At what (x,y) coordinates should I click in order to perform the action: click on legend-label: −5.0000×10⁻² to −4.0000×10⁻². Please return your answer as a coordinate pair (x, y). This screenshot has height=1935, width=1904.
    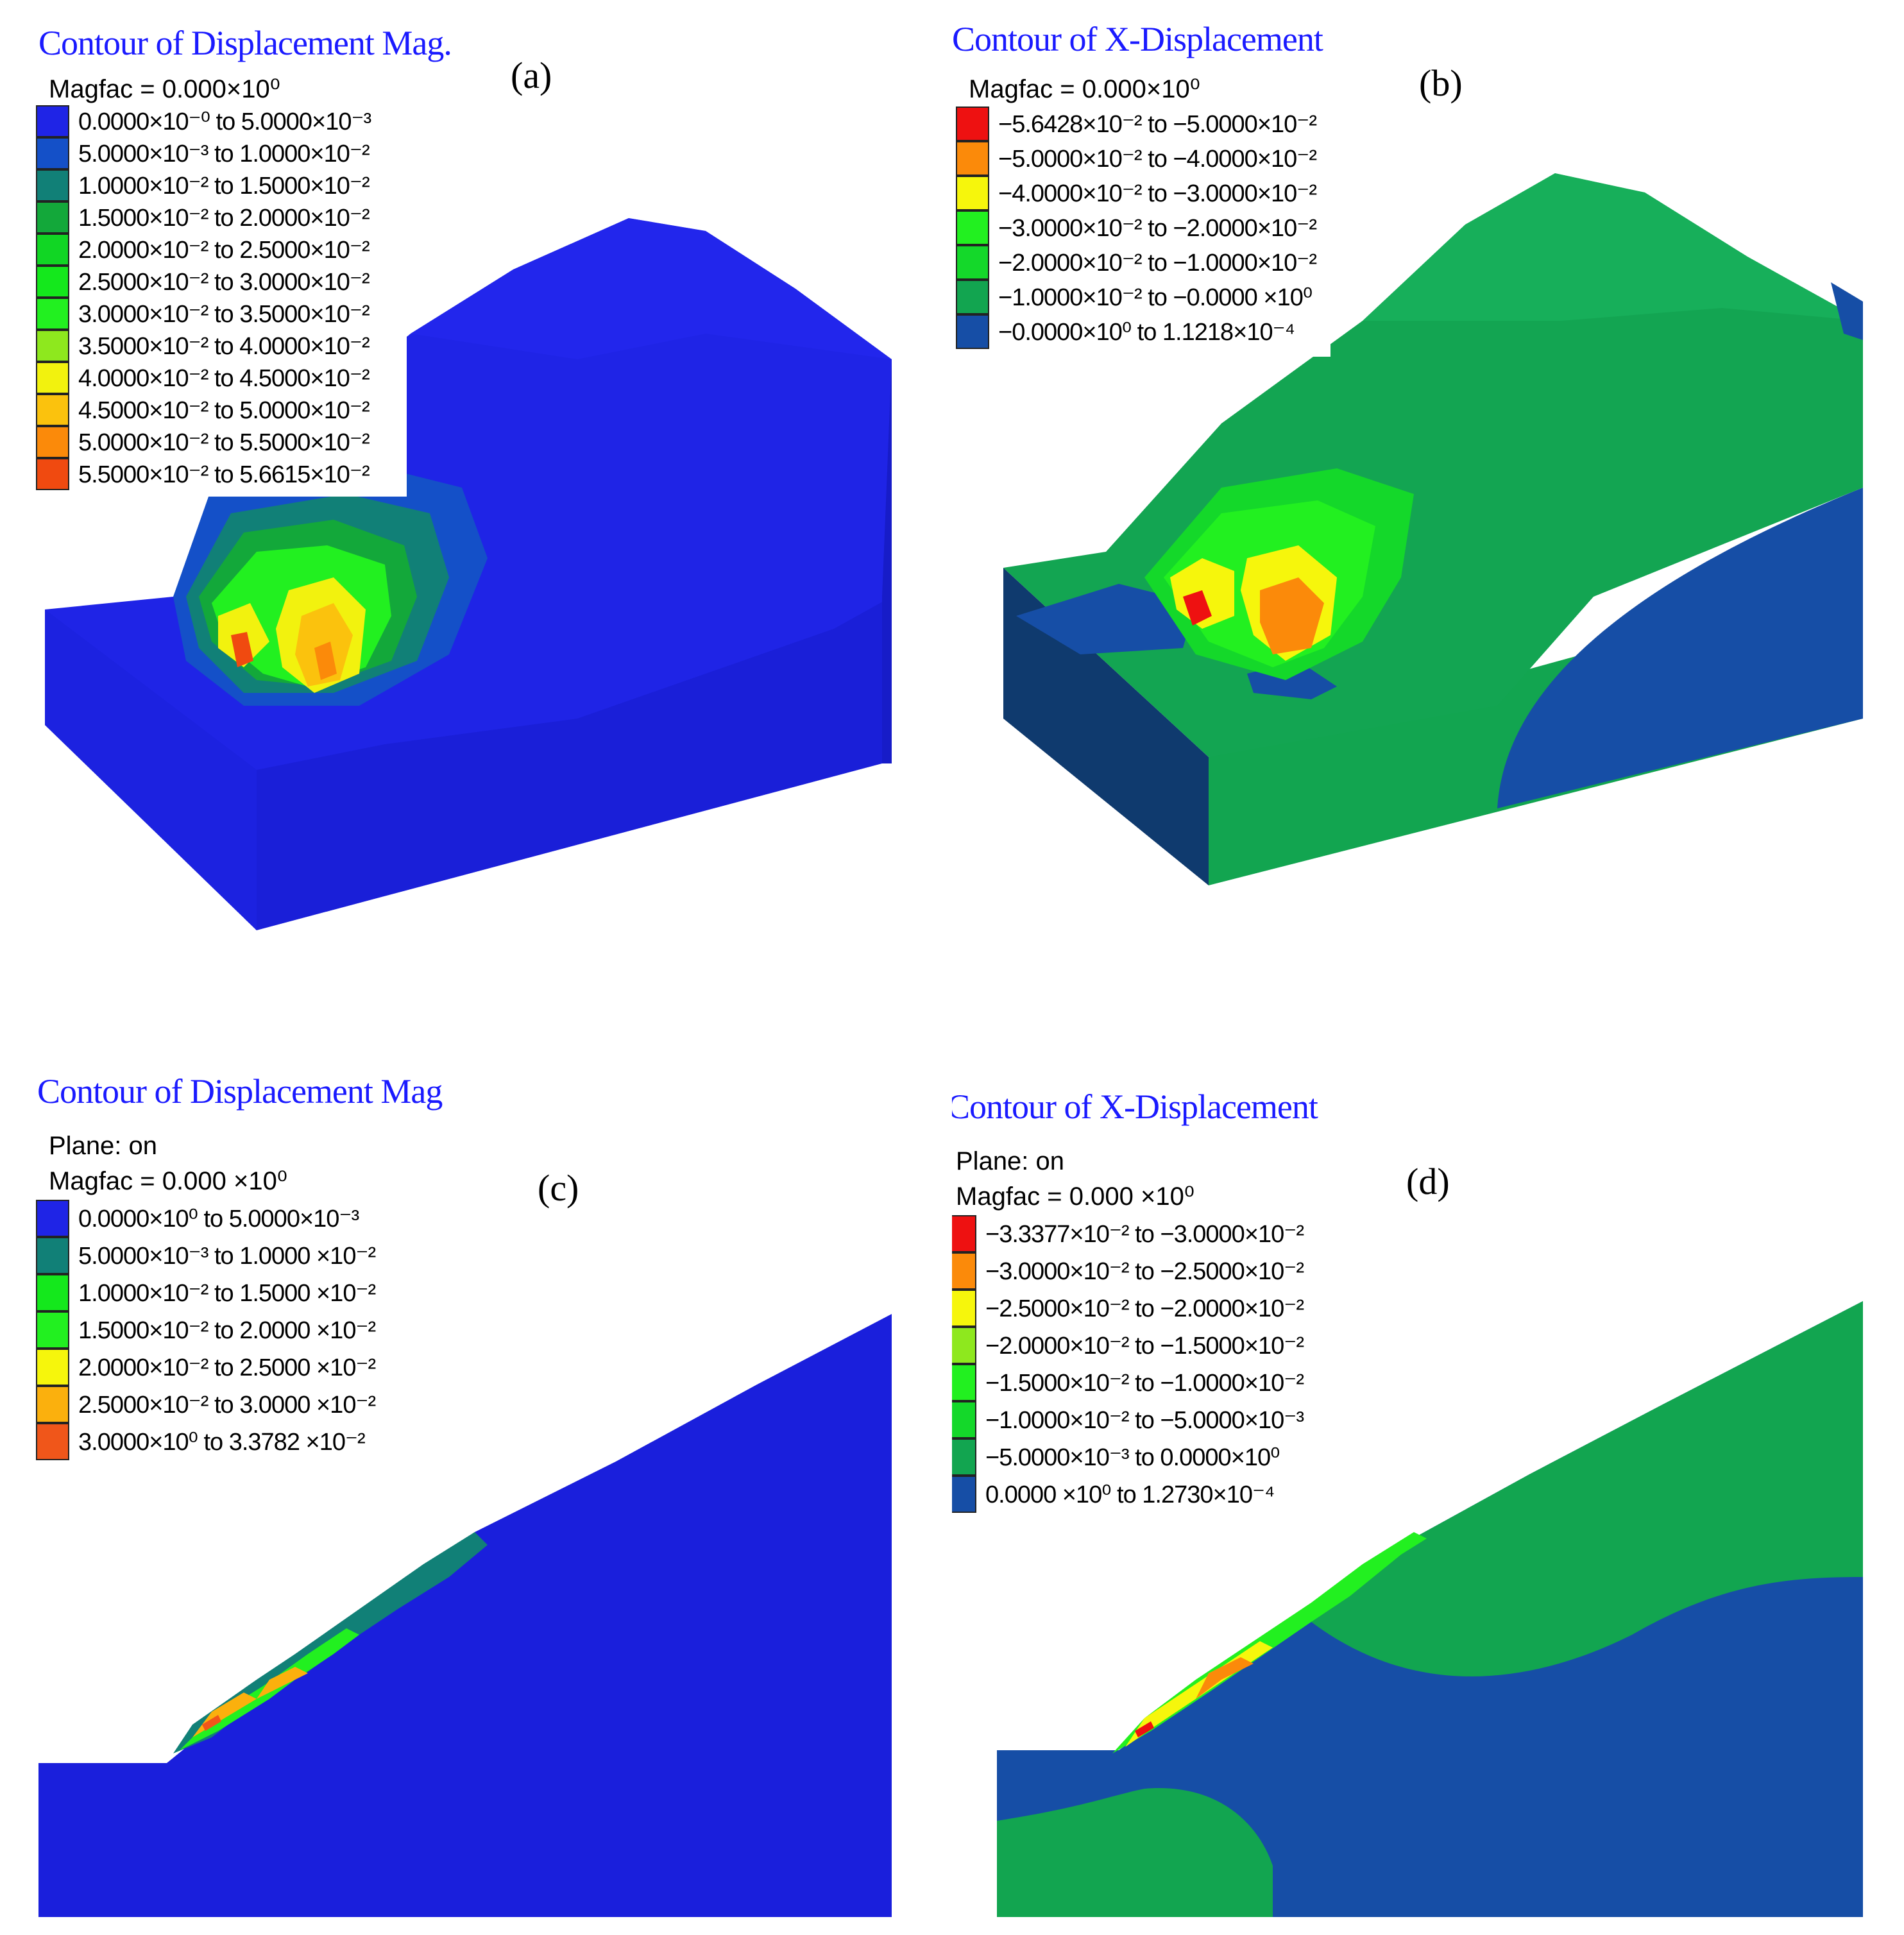
    Looking at the image, I should click on (1157, 159).